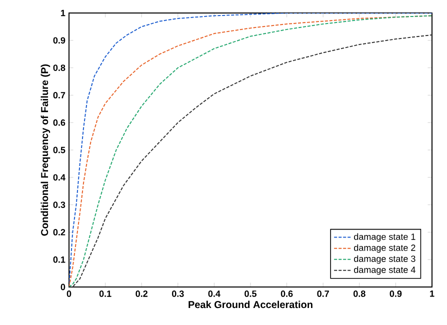  Describe the element at coordinates (45, 150) in the screenshot. I see `y-axis-title: Conditional Frequency of Failure (P)` at that location.